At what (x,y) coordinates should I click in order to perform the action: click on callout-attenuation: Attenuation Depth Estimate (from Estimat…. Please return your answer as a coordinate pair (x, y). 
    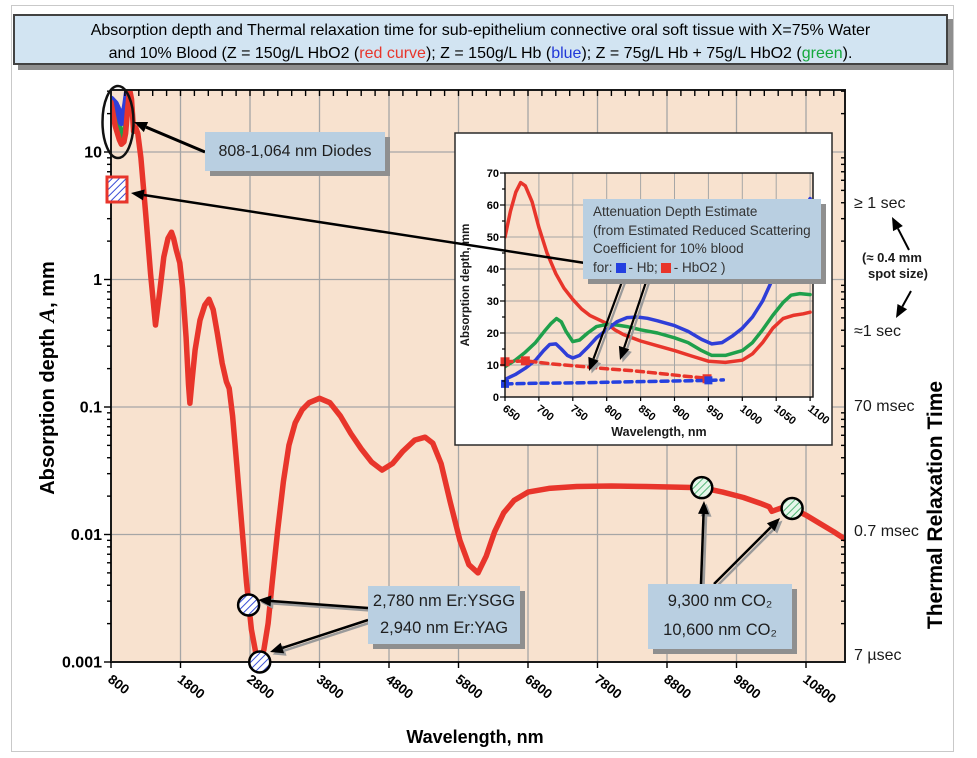
    Looking at the image, I should click on (702, 239).